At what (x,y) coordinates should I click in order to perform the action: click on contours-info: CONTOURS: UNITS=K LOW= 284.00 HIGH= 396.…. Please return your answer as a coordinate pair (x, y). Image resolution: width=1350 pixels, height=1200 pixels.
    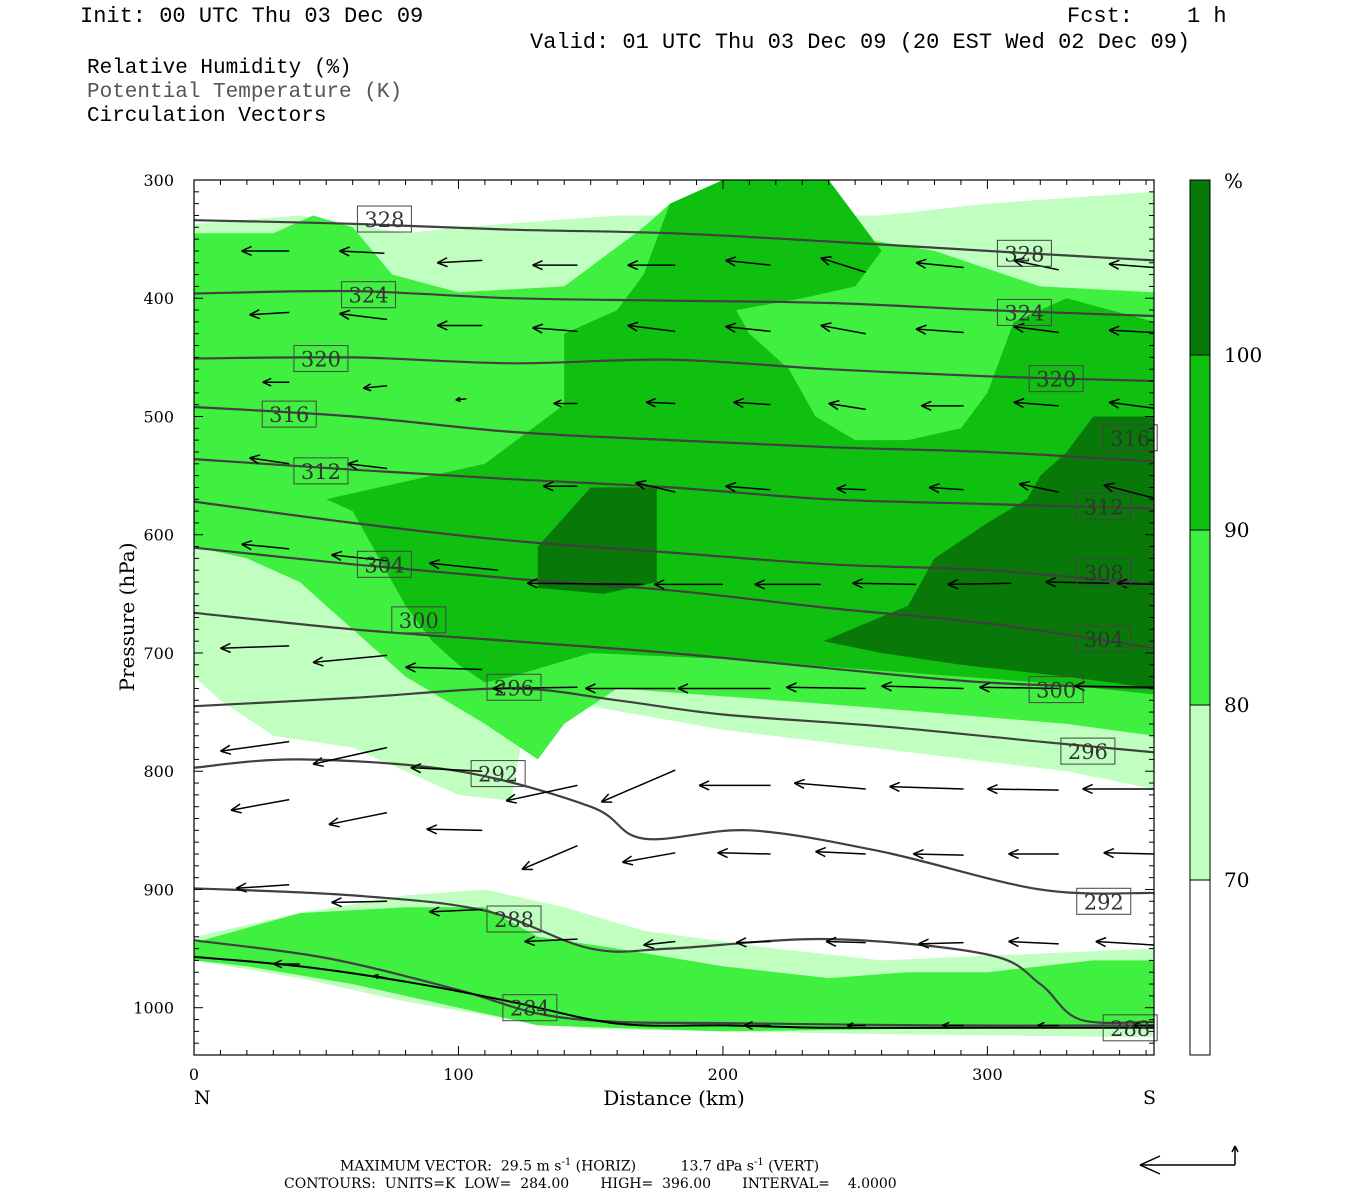
    Looking at the image, I should click on (590, 1184).